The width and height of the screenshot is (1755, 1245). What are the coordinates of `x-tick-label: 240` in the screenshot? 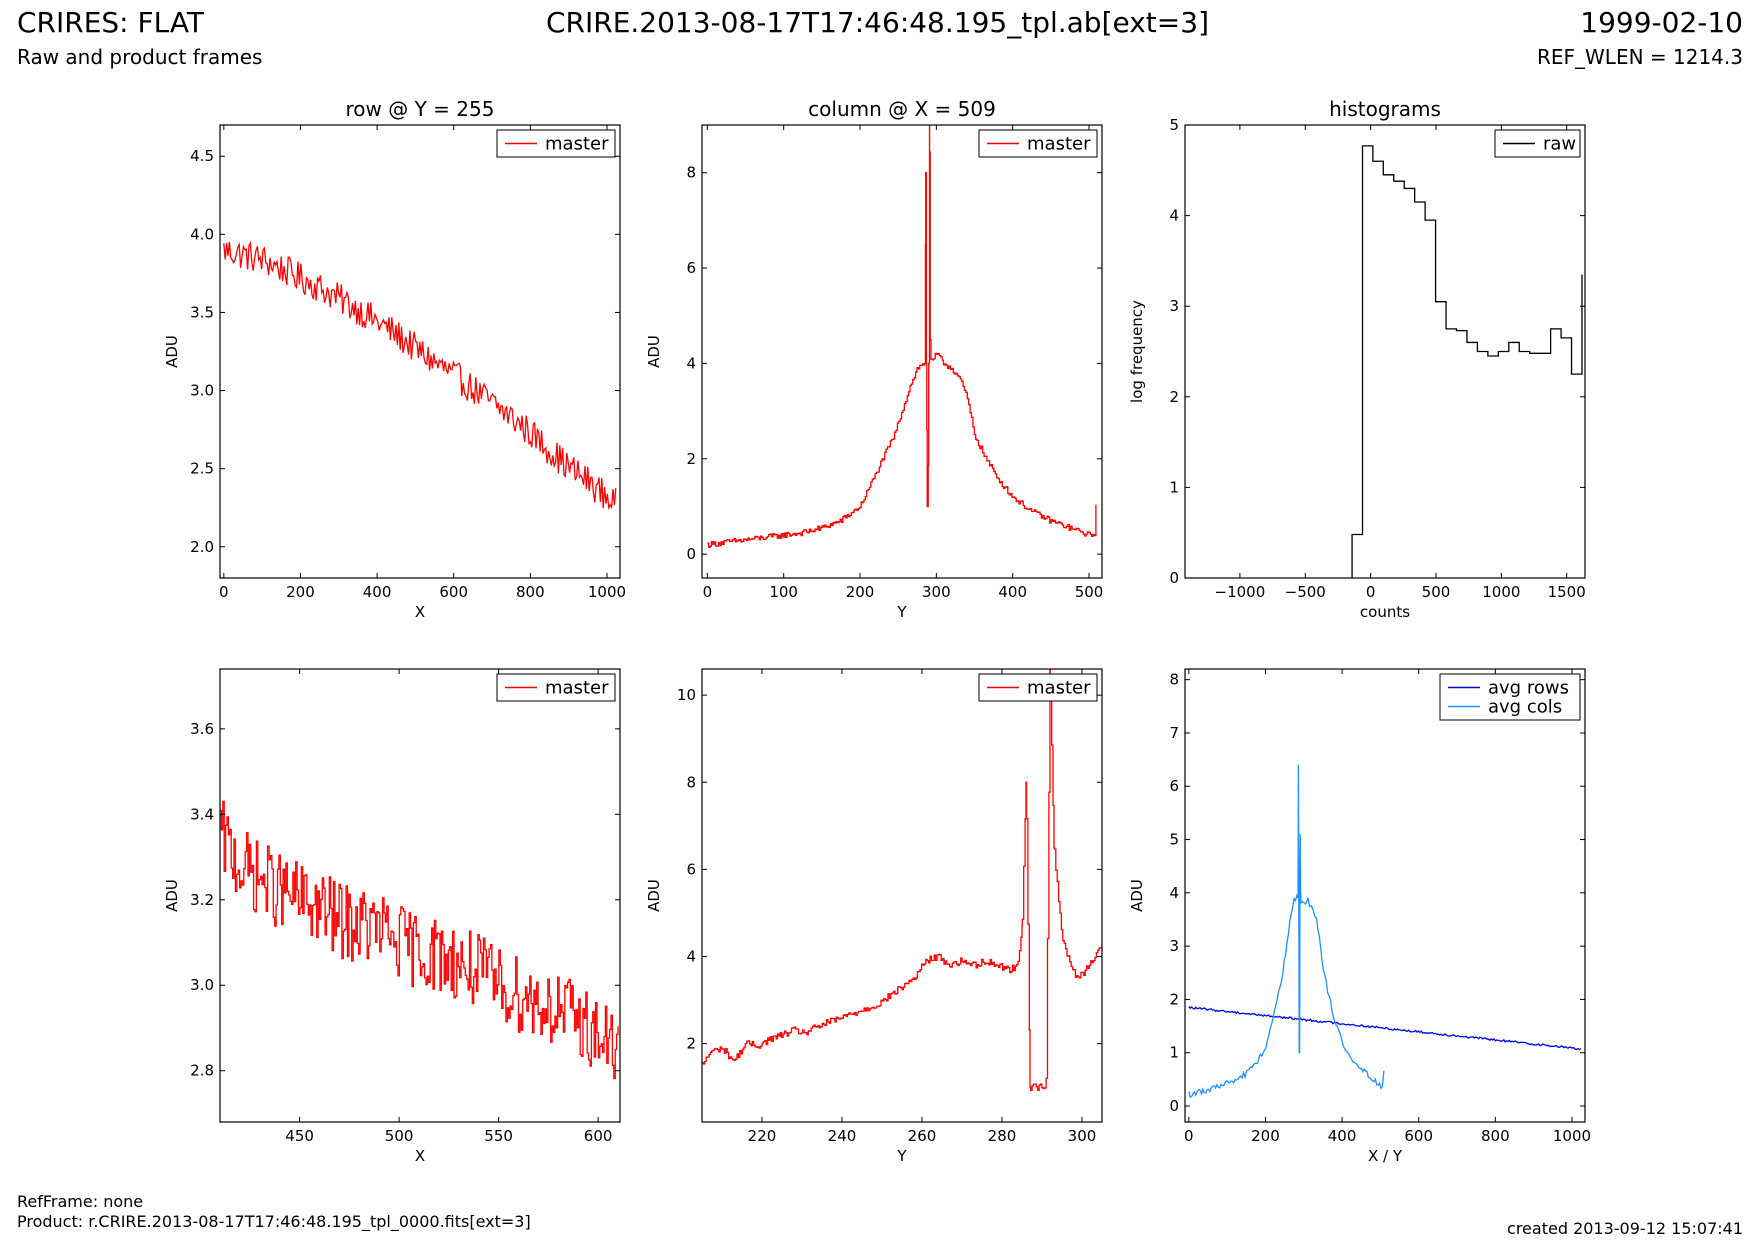 It's located at (842, 1136).